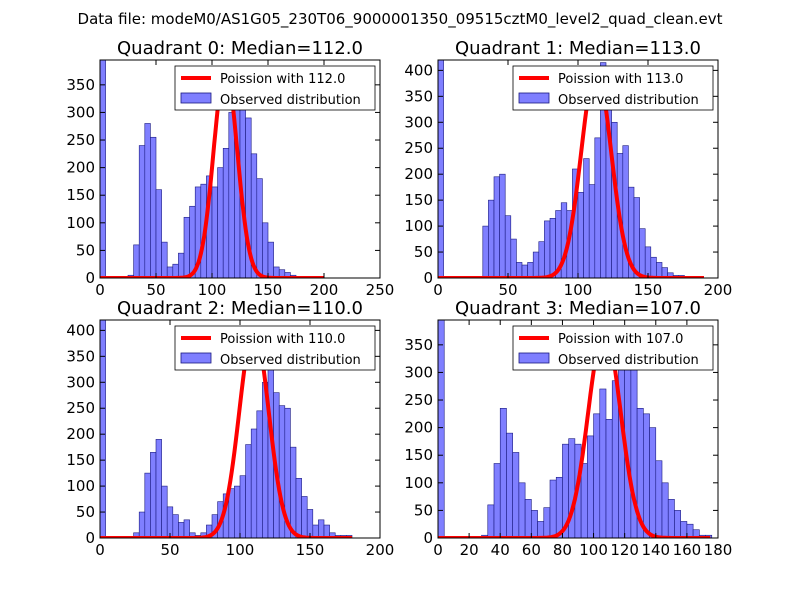  Describe the element at coordinates (418, 455) in the screenshot. I see `quadrant-3-ytick-label: 150` at that location.